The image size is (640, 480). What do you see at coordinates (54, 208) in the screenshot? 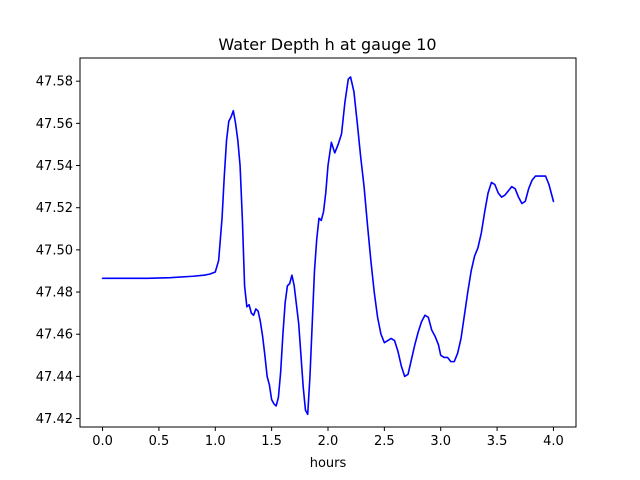
I see `y-tick-label: 47.52` at bounding box center [54, 208].